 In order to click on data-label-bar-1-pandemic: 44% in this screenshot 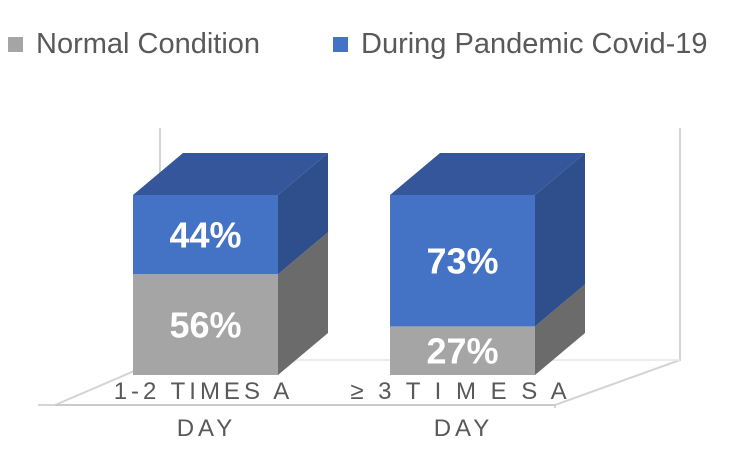, I will do `click(205, 235)`.